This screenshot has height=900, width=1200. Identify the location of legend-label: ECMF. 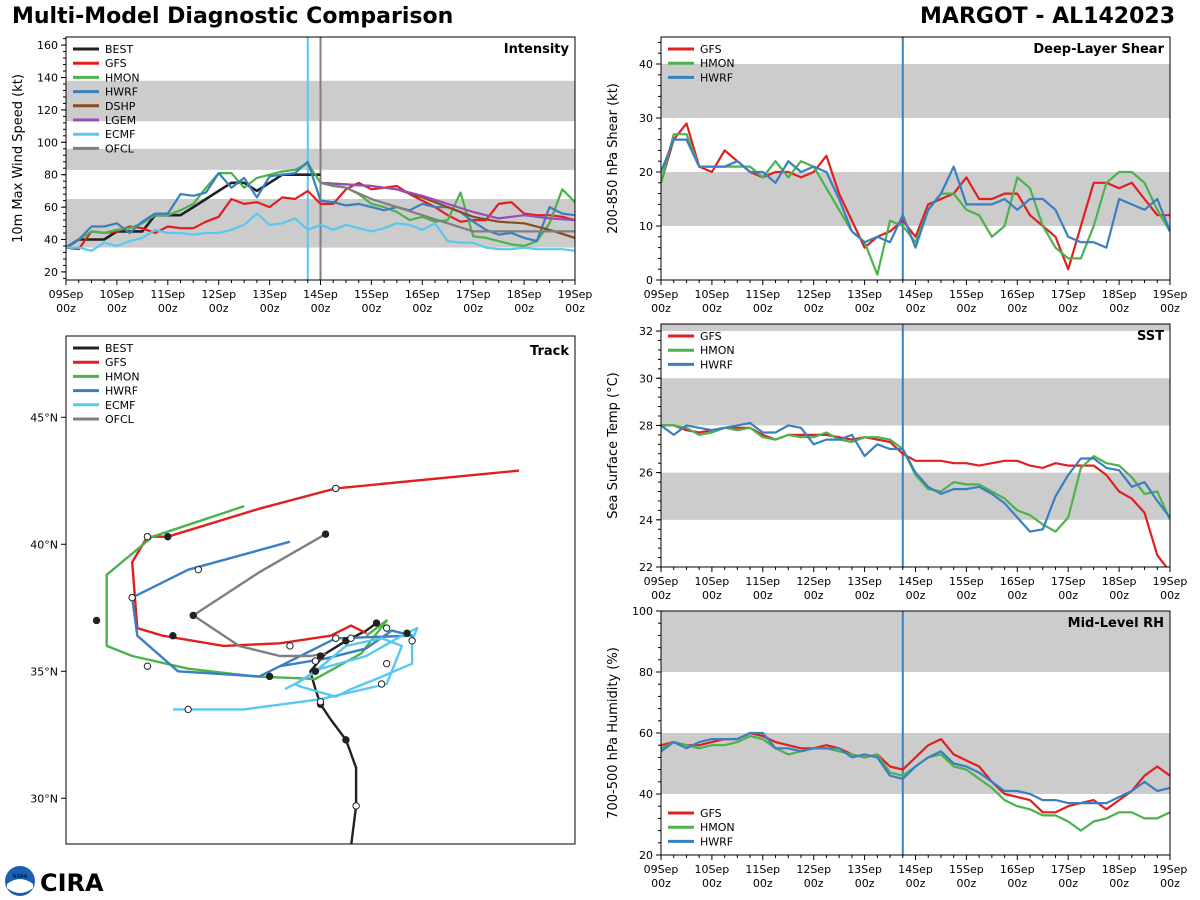
(120, 134).